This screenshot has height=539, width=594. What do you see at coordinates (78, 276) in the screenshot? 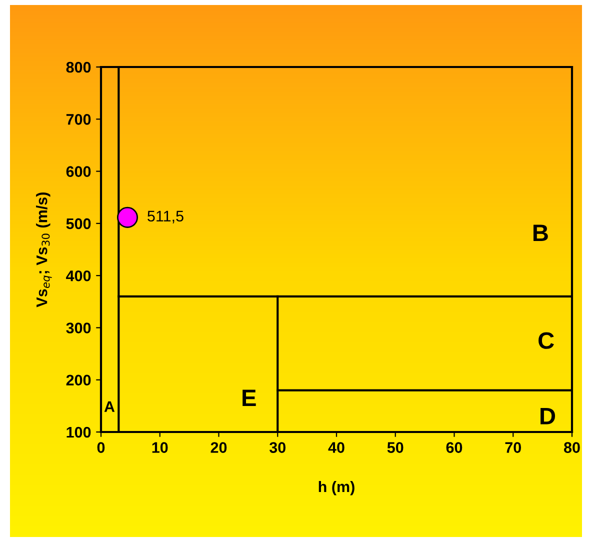
I see `y-tick-label: 400` at bounding box center [78, 276].